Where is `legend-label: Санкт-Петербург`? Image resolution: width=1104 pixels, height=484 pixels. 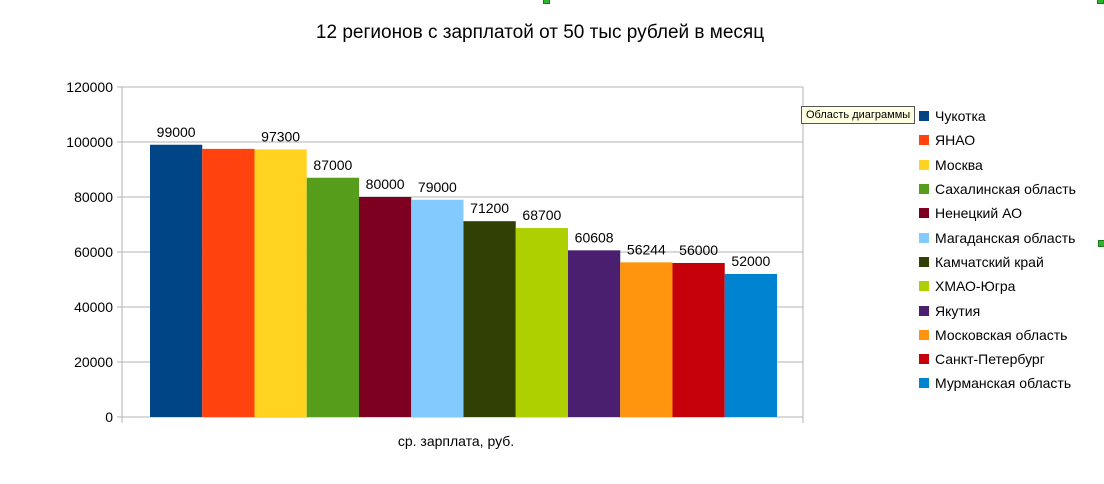
legend-label: Санкт-Петербург is located at coordinates (990, 359).